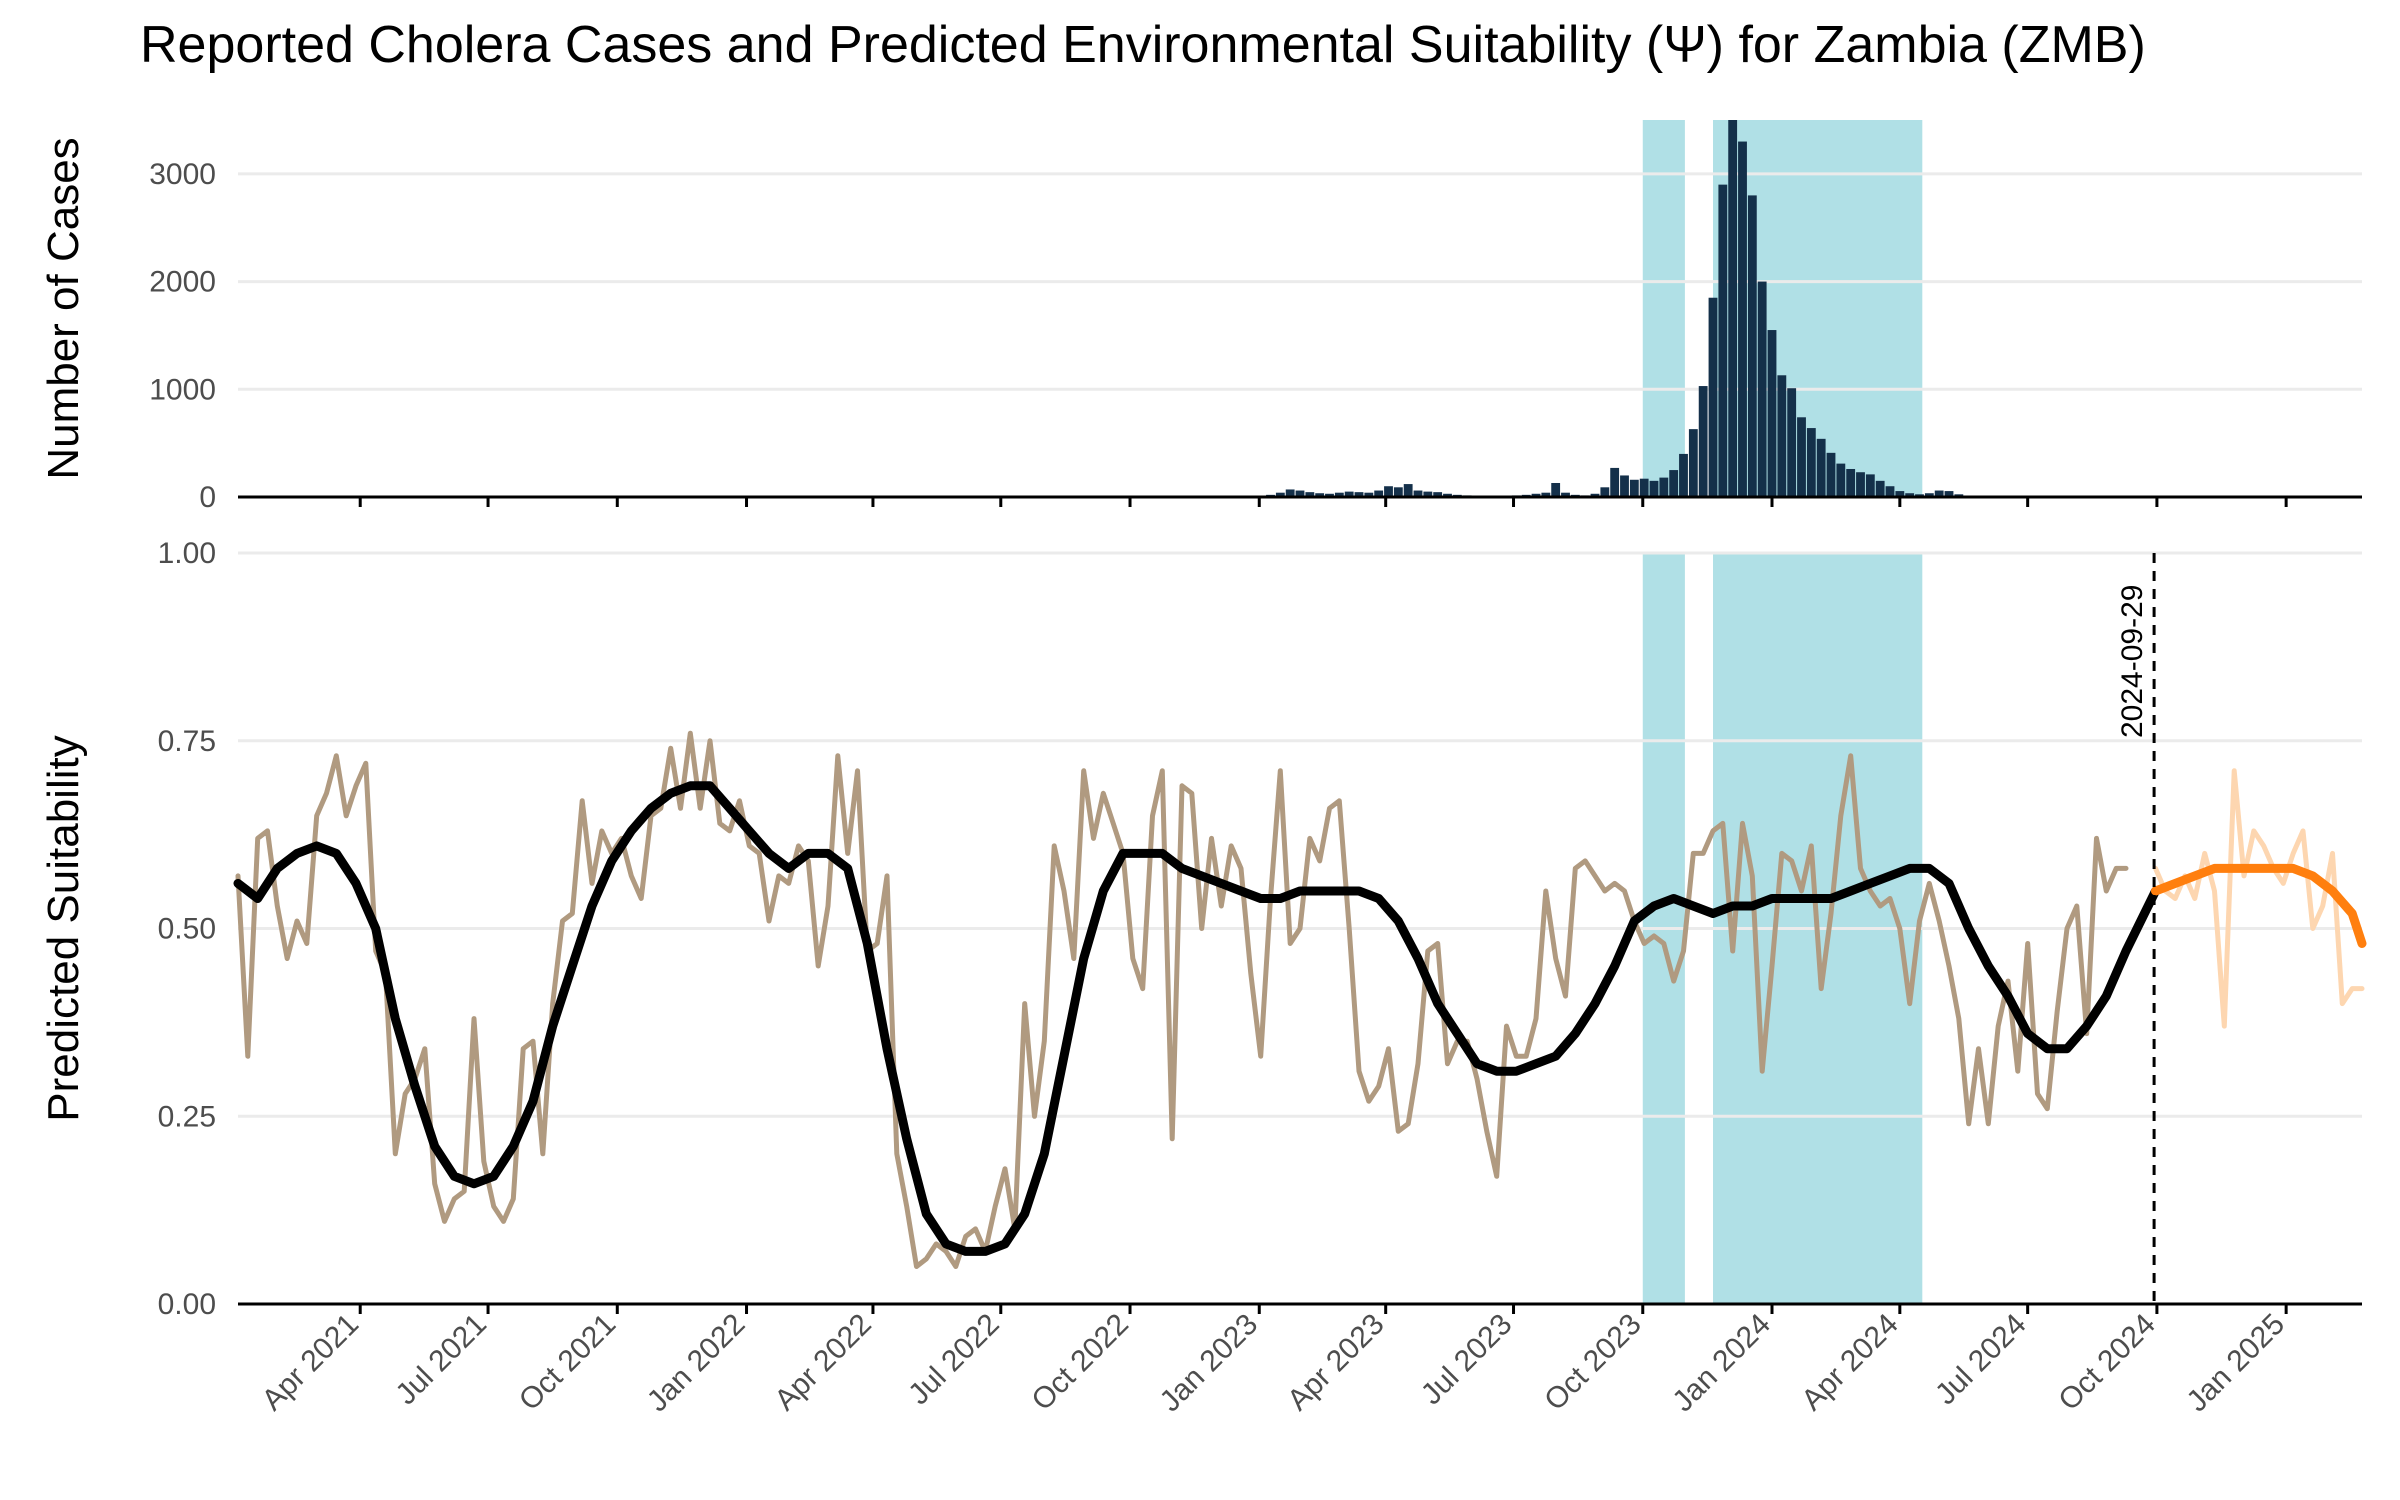 This screenshot has height=1500, width=2400. What do you see at coordinates (2132, 661) in the screenshot?
I see `forecast-date-label: 2024-09-29` at bounding box center [2132, 661].